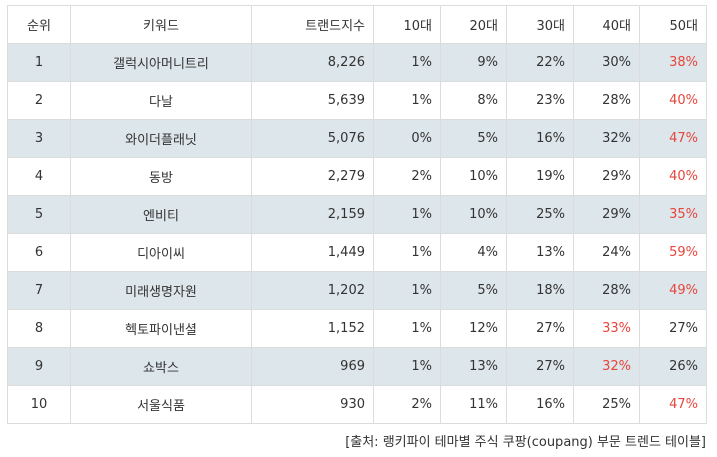  Describe the element at coordinates (312, 138) in the screenshot. I see `cell-trend-index: 5,076` at that location.